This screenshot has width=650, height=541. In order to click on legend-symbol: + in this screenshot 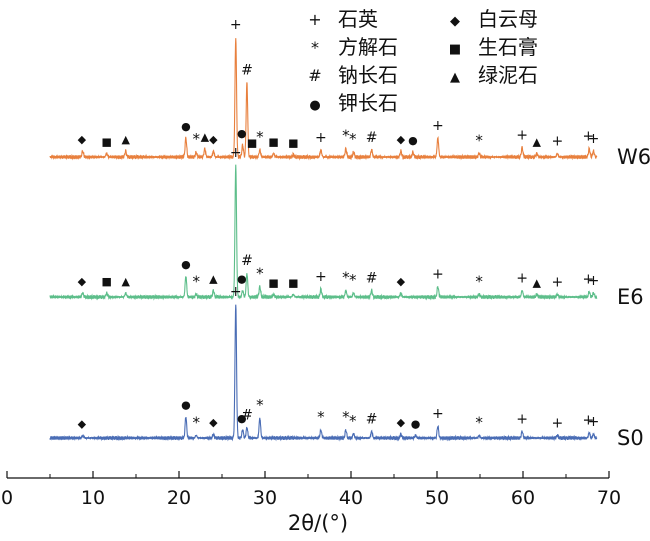, I will do `click(314, 19)`.